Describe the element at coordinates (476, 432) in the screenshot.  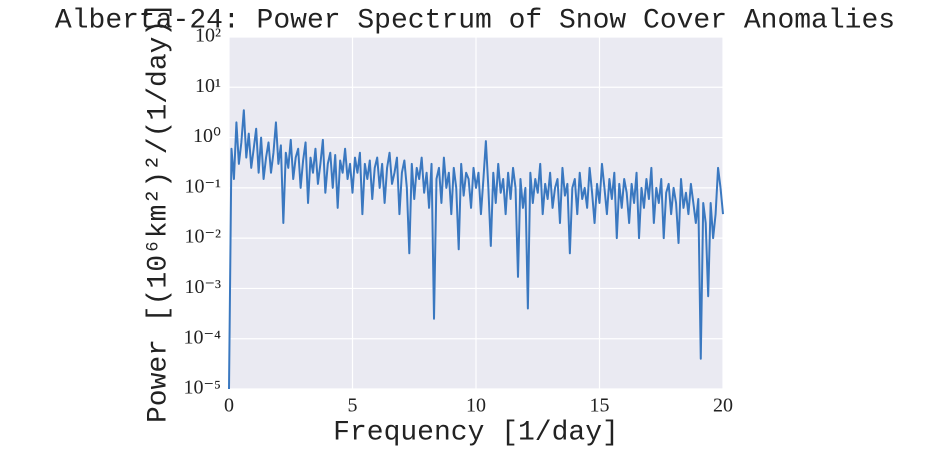
I see `x-axis-label: Frequency [1/day]` at that location.